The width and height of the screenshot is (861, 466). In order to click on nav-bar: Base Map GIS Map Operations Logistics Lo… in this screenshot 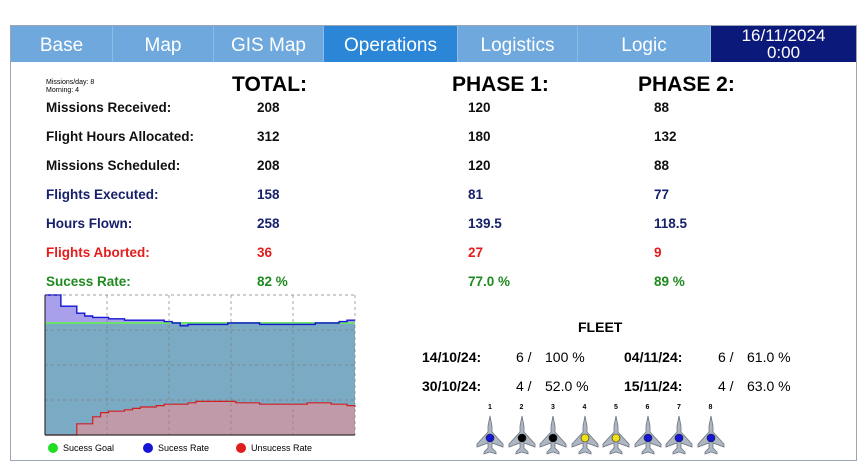, I will do `click(433, 44)`.